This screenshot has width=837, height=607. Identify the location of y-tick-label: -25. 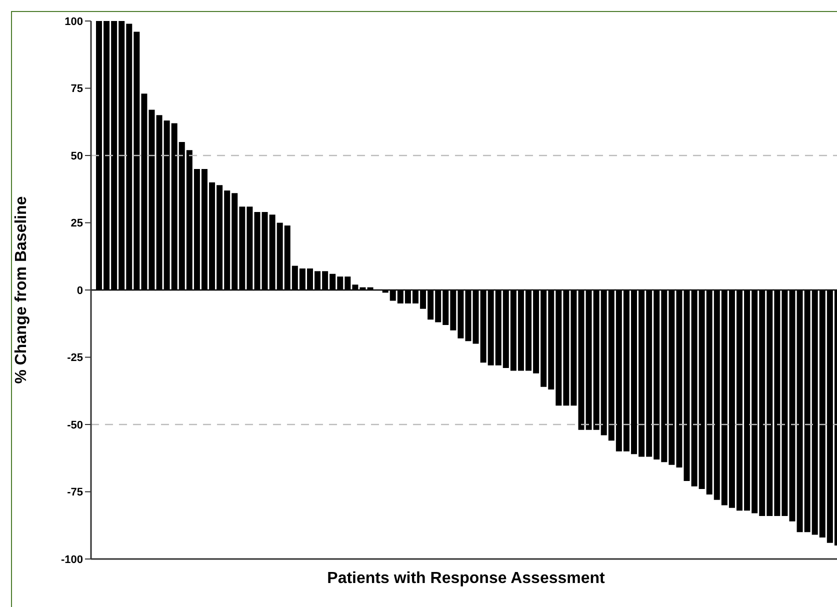
(75, 358).